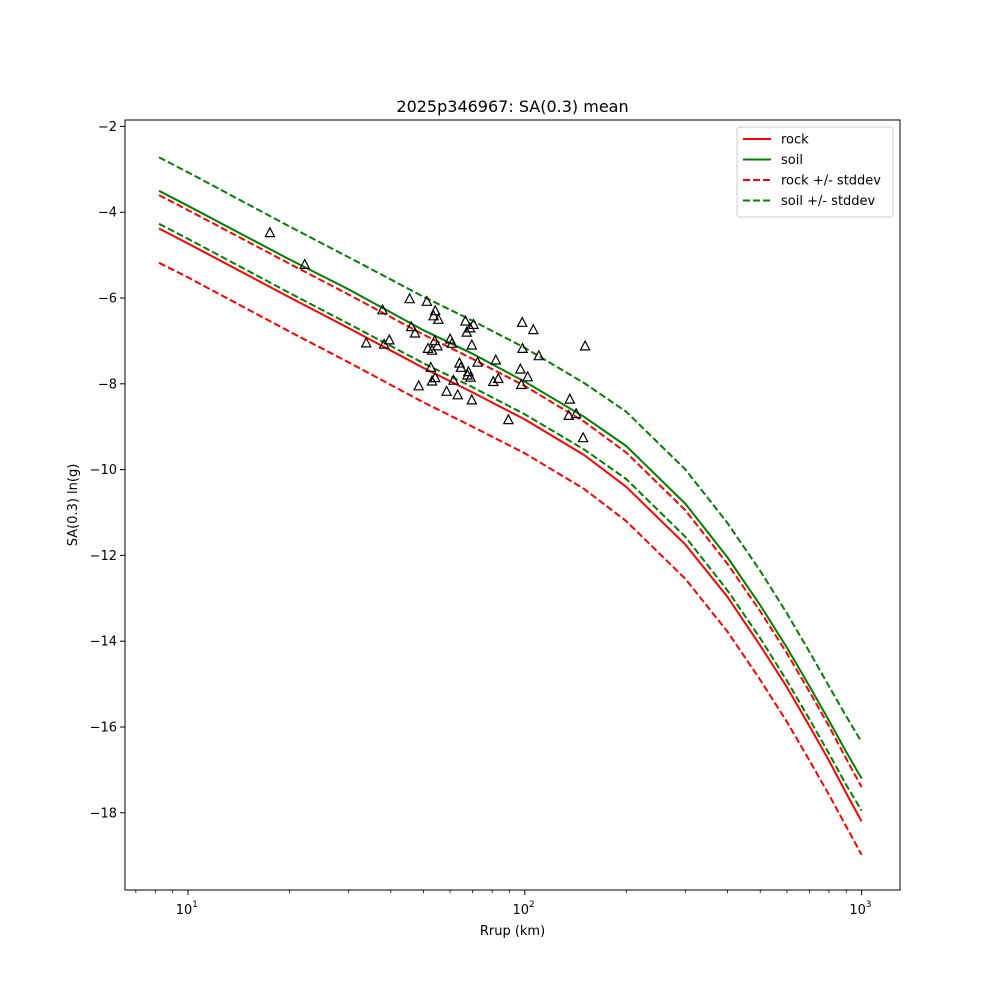  I want to click on chart-title: 2025p346967: SA(0.3) mean, so click(512, 106).